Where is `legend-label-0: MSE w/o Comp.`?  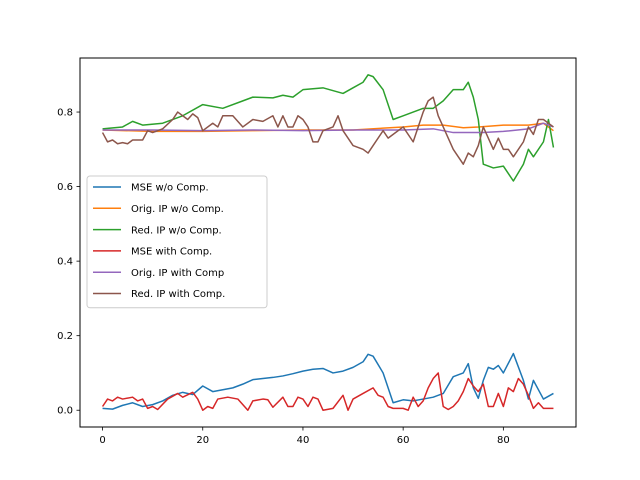
legend-label-0: MSE w/o Comp. is located at coordinates (170, 188).